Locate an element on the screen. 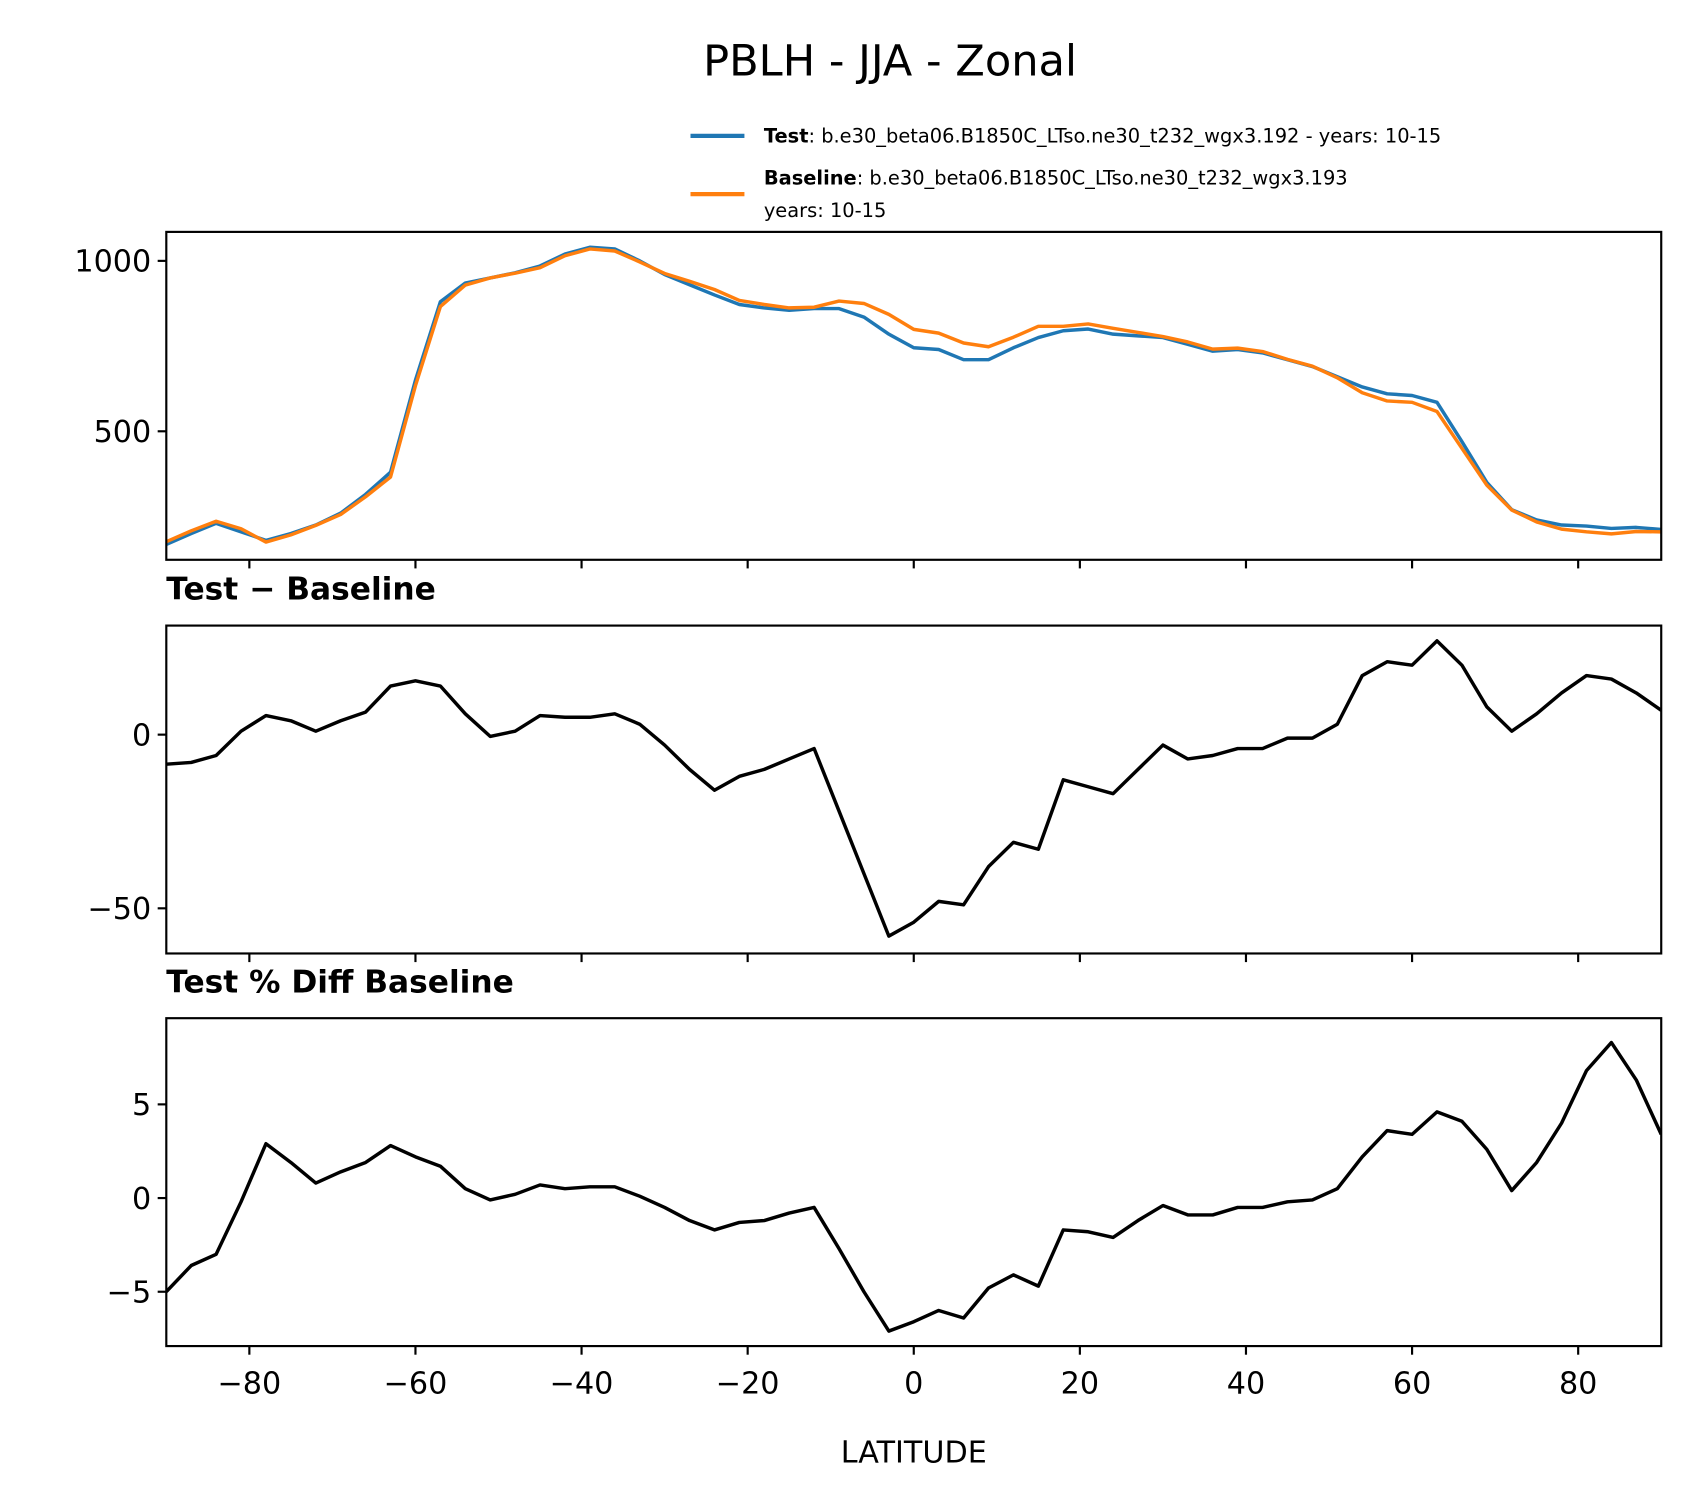 This screenshot has width=1683, height=1496. x-tick-label: −40 is located at coordinates (582, 1384).